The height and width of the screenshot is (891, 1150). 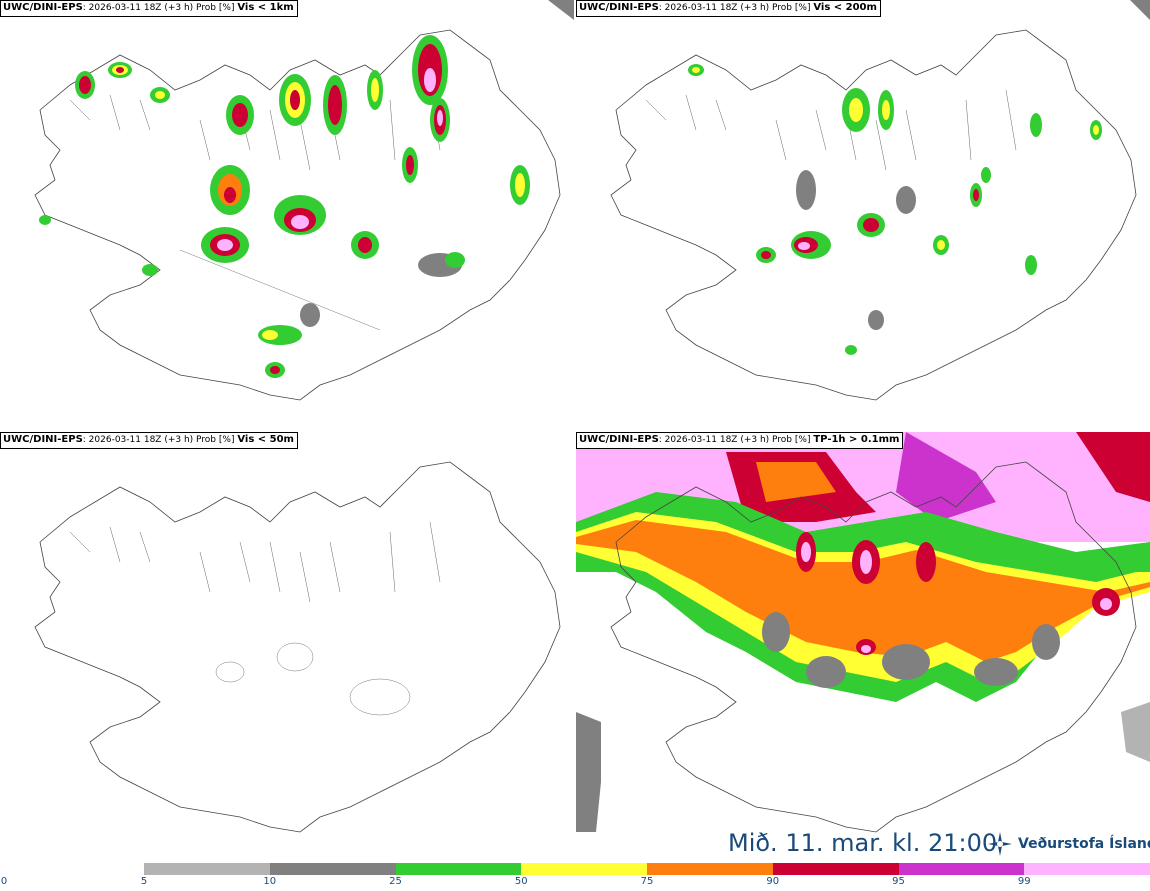 What do you see at coordinates (773, 881) in the screenshot?
I see `colorbar-tick-label: 90` at bounding box center [773, 881].